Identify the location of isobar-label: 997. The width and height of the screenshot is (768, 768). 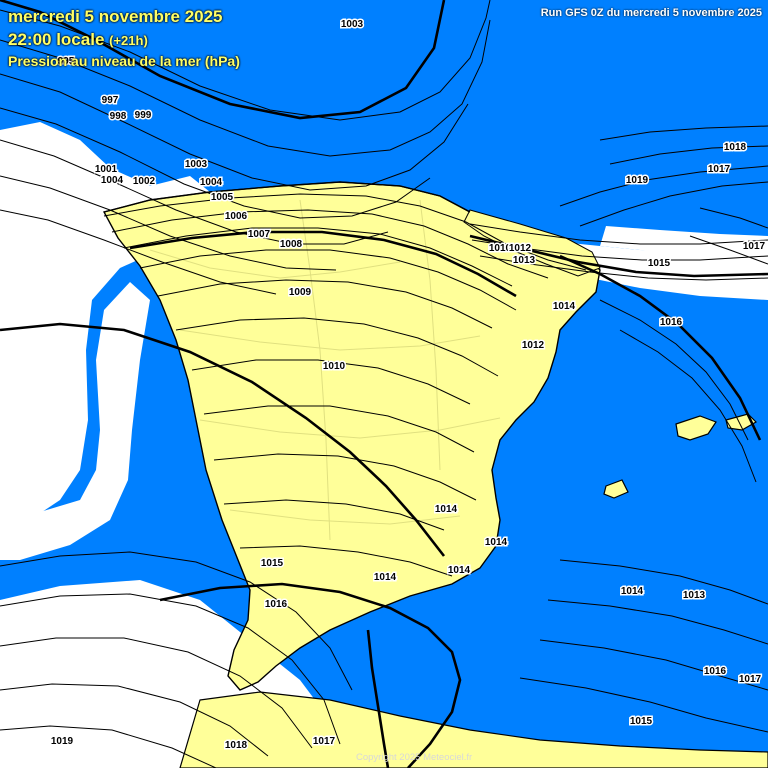
(110, 100).